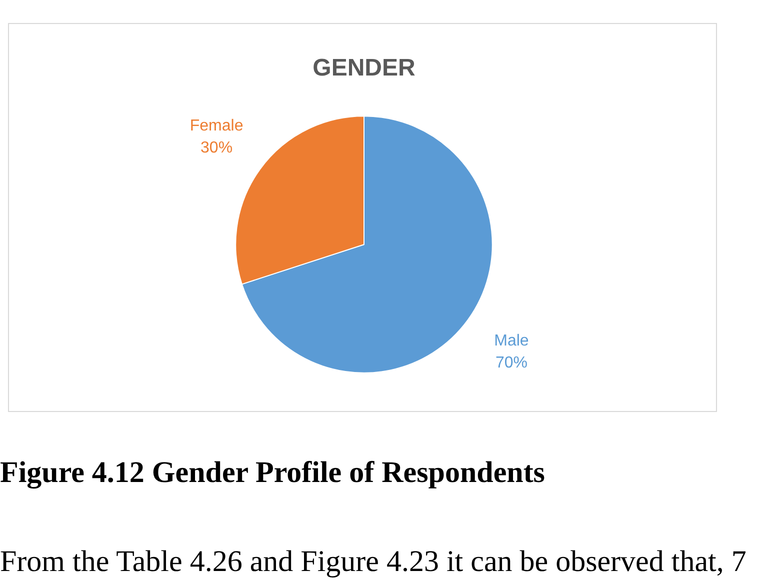 The image size is (778, 581). I want to click on data-label: 30%, so click(216, 148).